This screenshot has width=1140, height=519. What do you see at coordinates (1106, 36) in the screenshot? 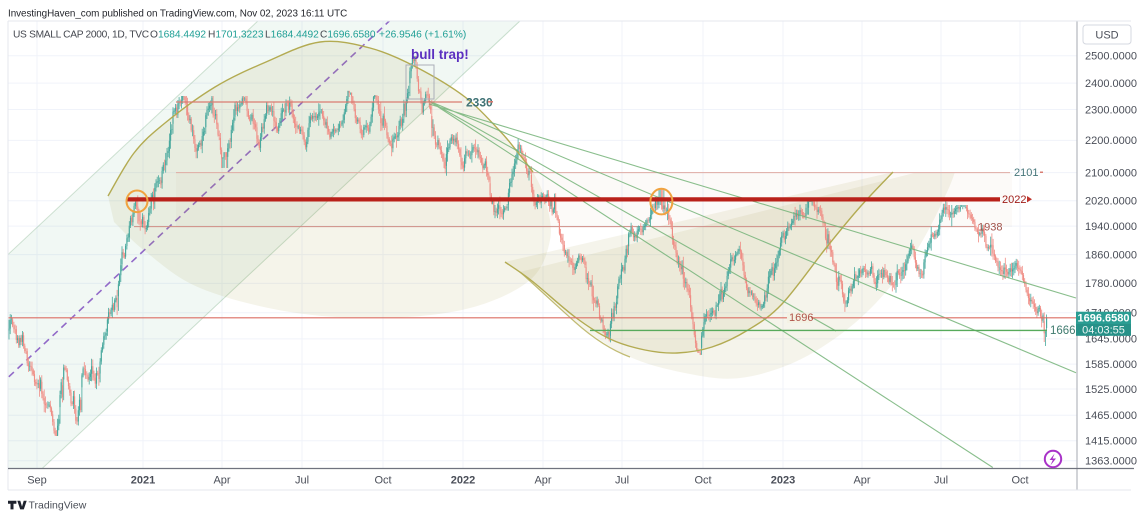
I see `svg-text: USD` at bounding box center [1106, 36].